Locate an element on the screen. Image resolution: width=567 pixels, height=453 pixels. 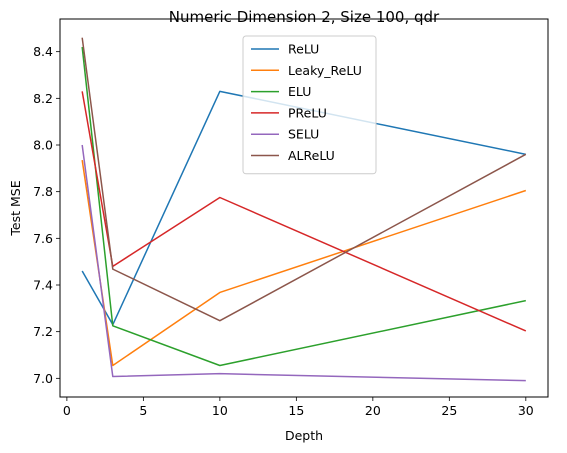
y-tick-label: 7.0 is located at coordinates (43, 378).